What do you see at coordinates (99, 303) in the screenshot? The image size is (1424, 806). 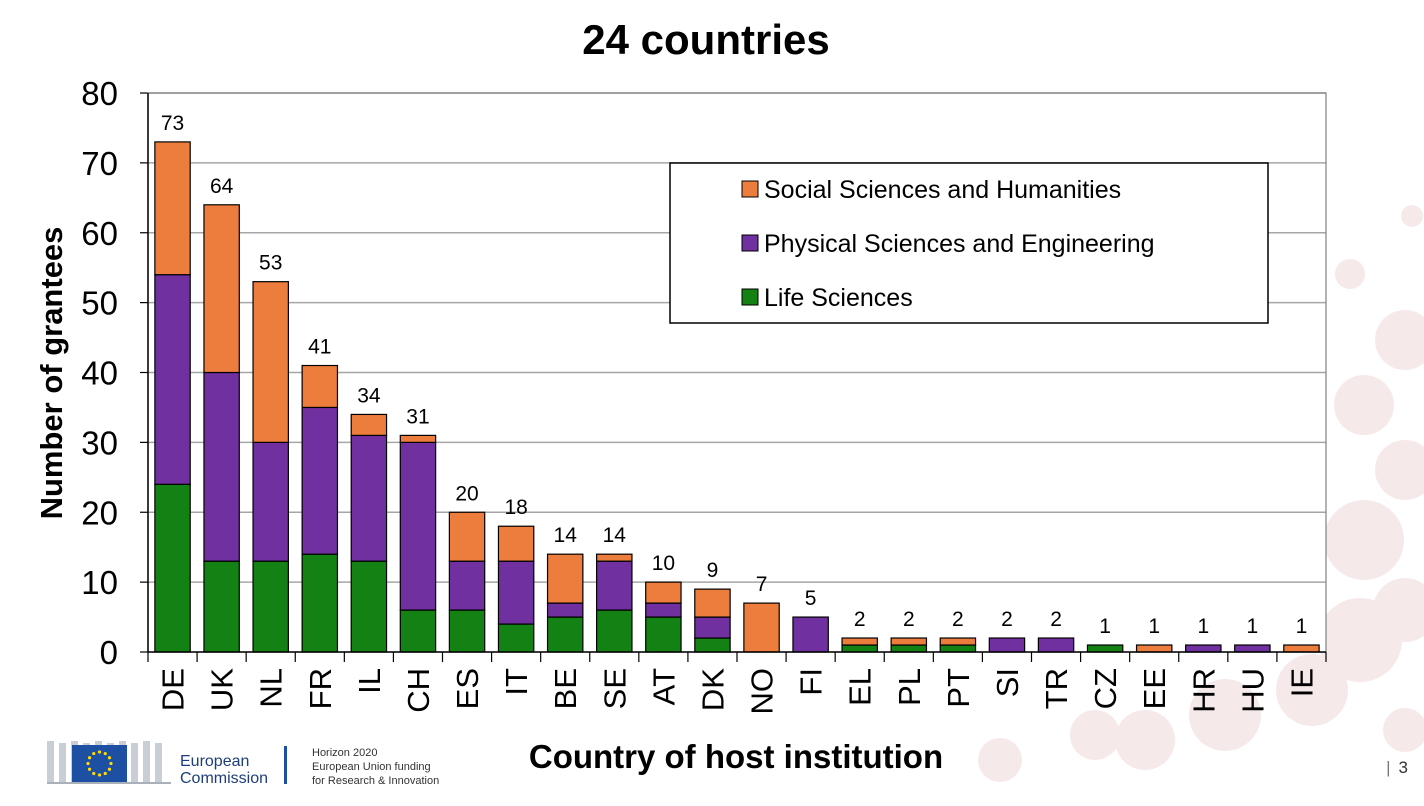 I see `y-tick-label: 50` at bounding box center [99, 303].